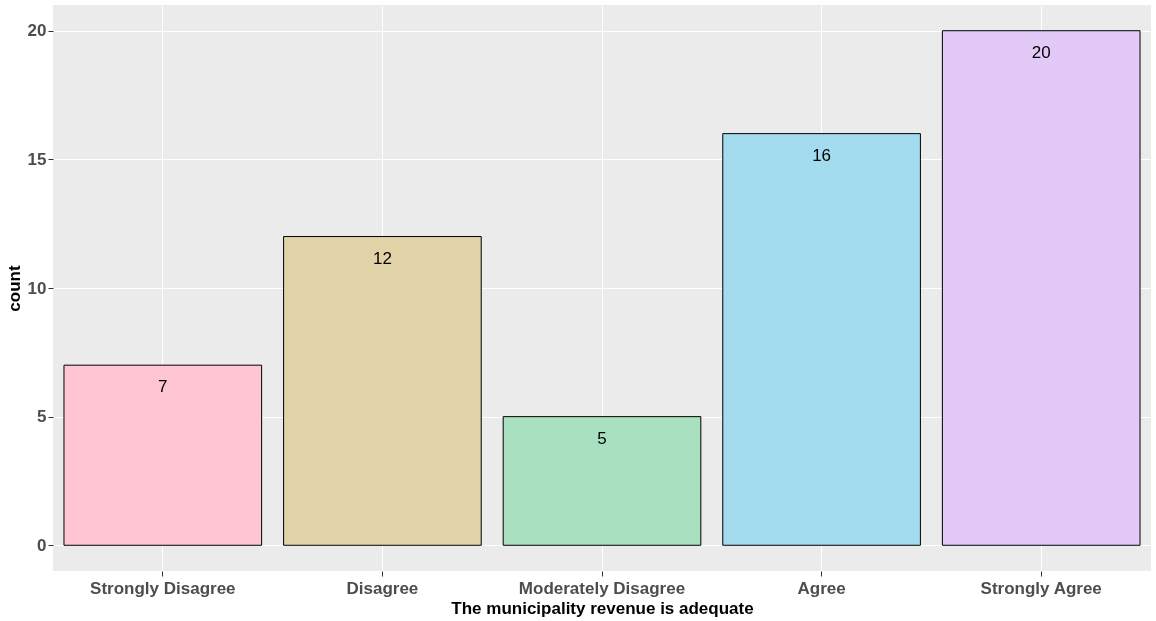 The image size is (1156, 621). What do you see at coordinates (163, 387) in the screenshot?
I see `data-label: 7` at bounding box center [163, 387].